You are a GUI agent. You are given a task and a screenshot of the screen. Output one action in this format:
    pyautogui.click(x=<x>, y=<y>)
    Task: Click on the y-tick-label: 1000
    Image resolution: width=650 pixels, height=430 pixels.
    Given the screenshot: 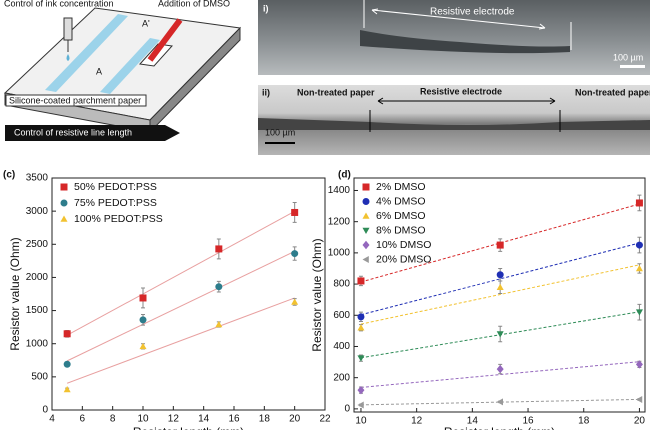 What is the action you would take?
    pyautogui.click(x=37, y=343)
    